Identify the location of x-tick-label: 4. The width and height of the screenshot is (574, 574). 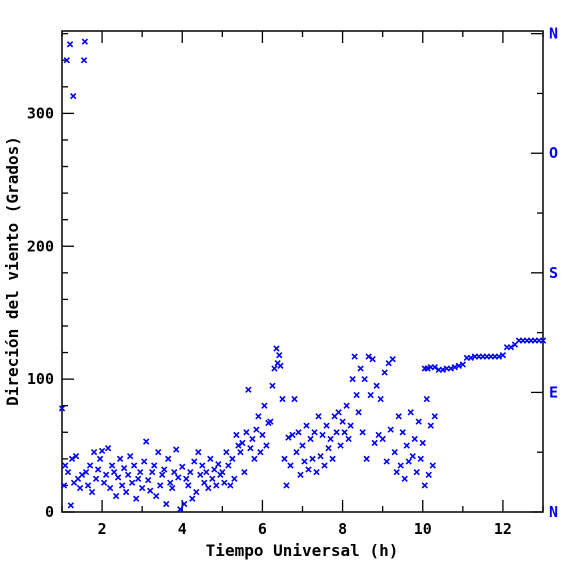
(182, 529).